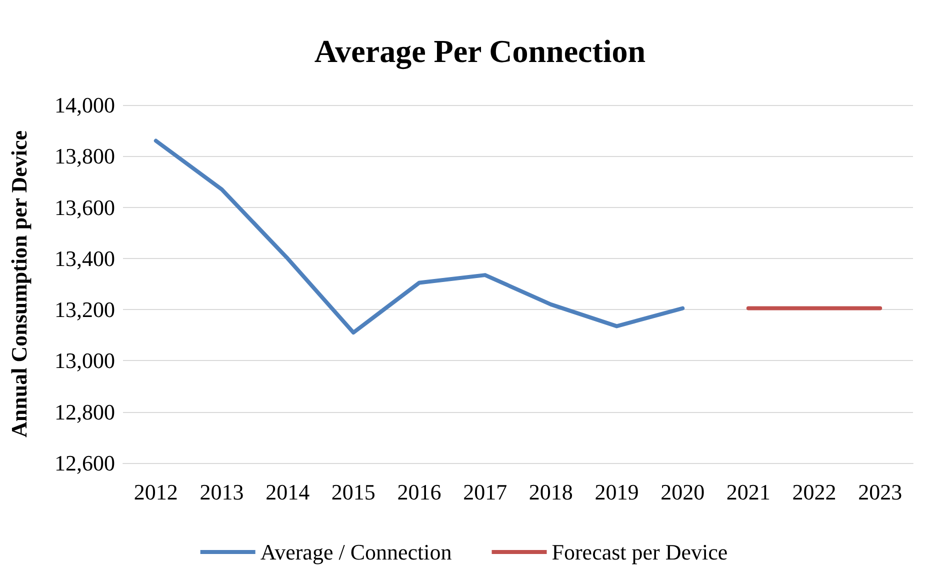  I want to click on legend-label: Average / Connection, so click(356, 552).